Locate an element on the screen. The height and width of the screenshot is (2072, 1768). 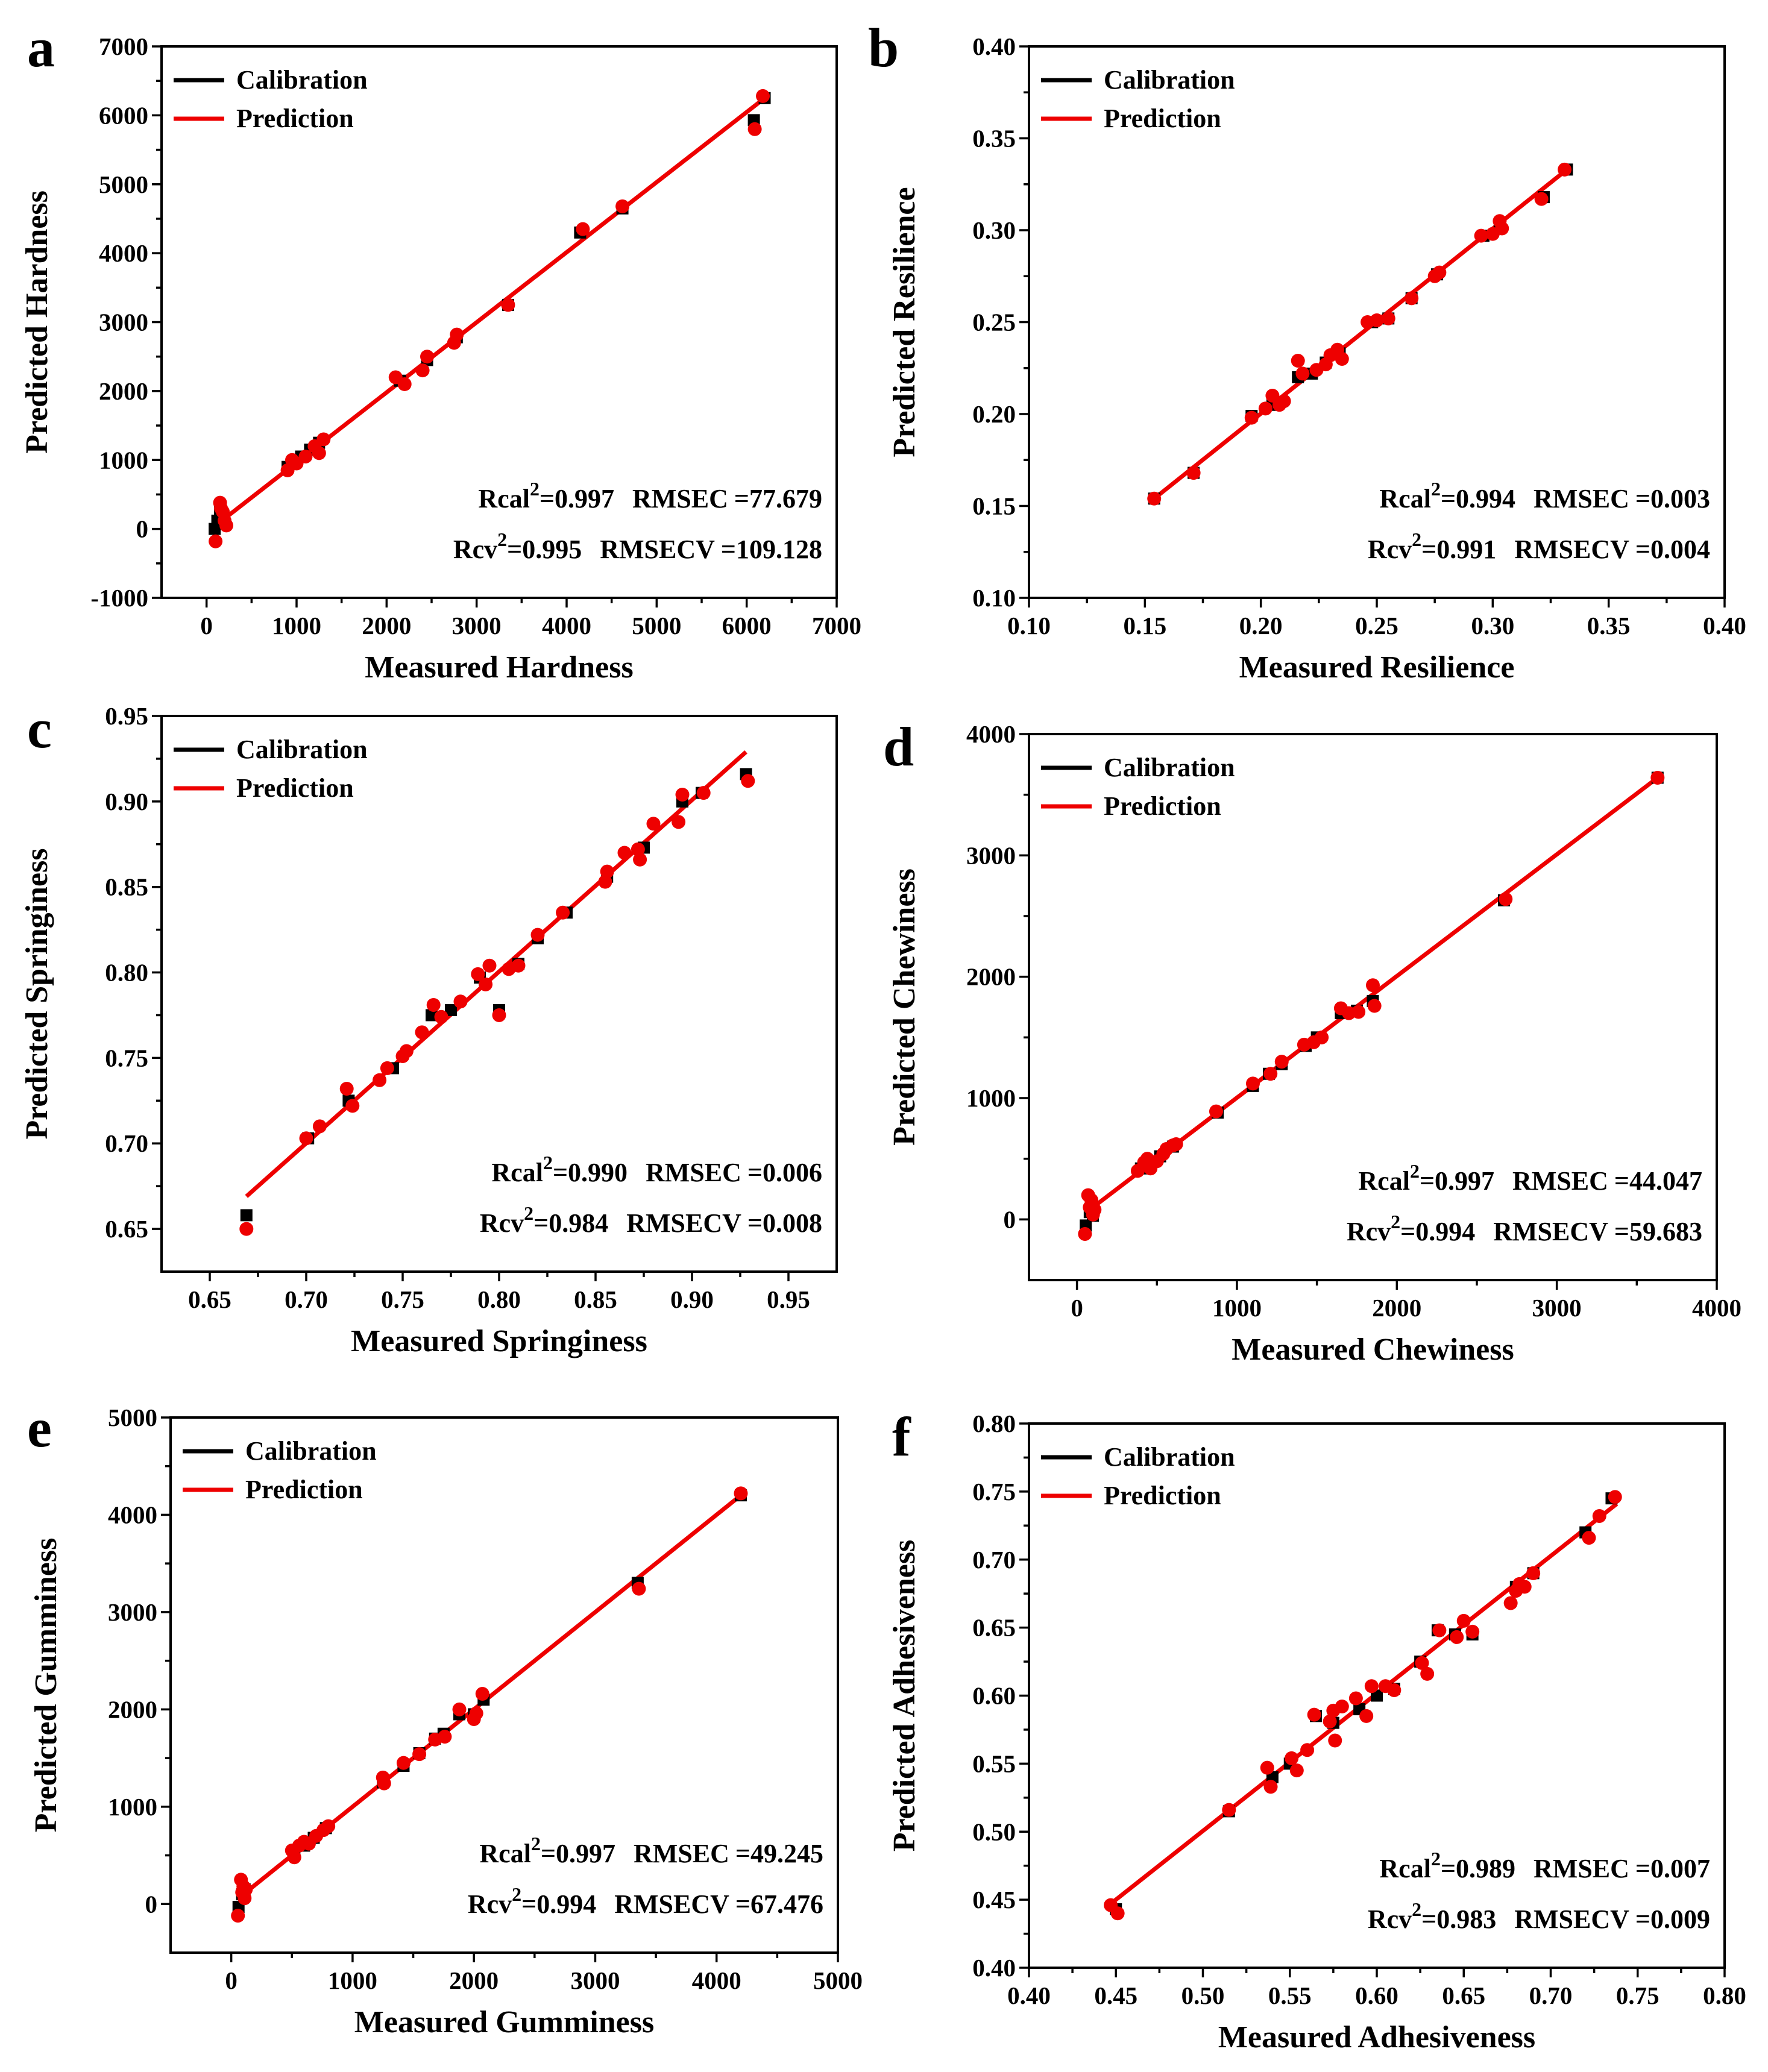
y-tick-label: 0.70 is located at coordinates (994, 1560).